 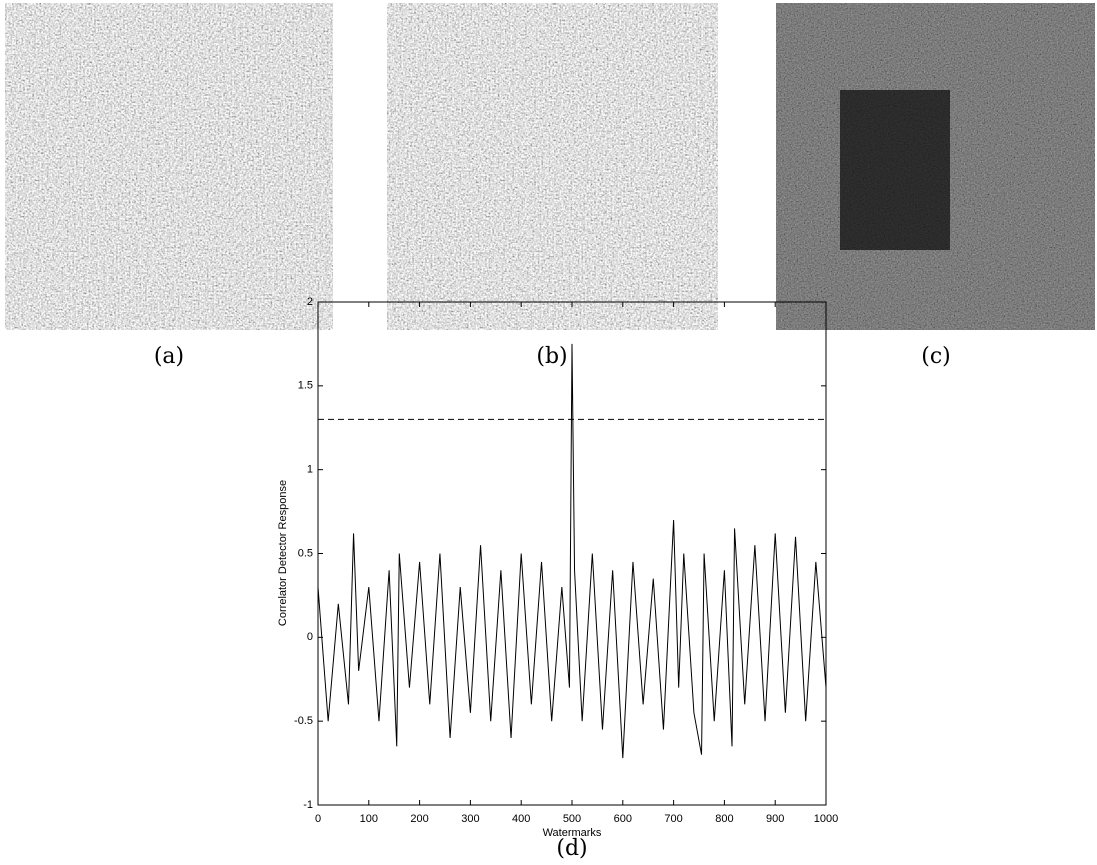 What do you see at coordinates (470, 819) in the screenshot?
I see `x-tick-label: 300` at bounding box center [470, 819].